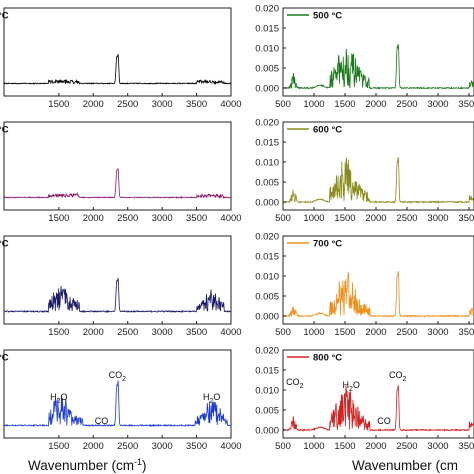  What do you see at coordinates (144, 465) in the screenshot?
I see `x-axis-label-left-close: )` at bounding box center [144, 465].